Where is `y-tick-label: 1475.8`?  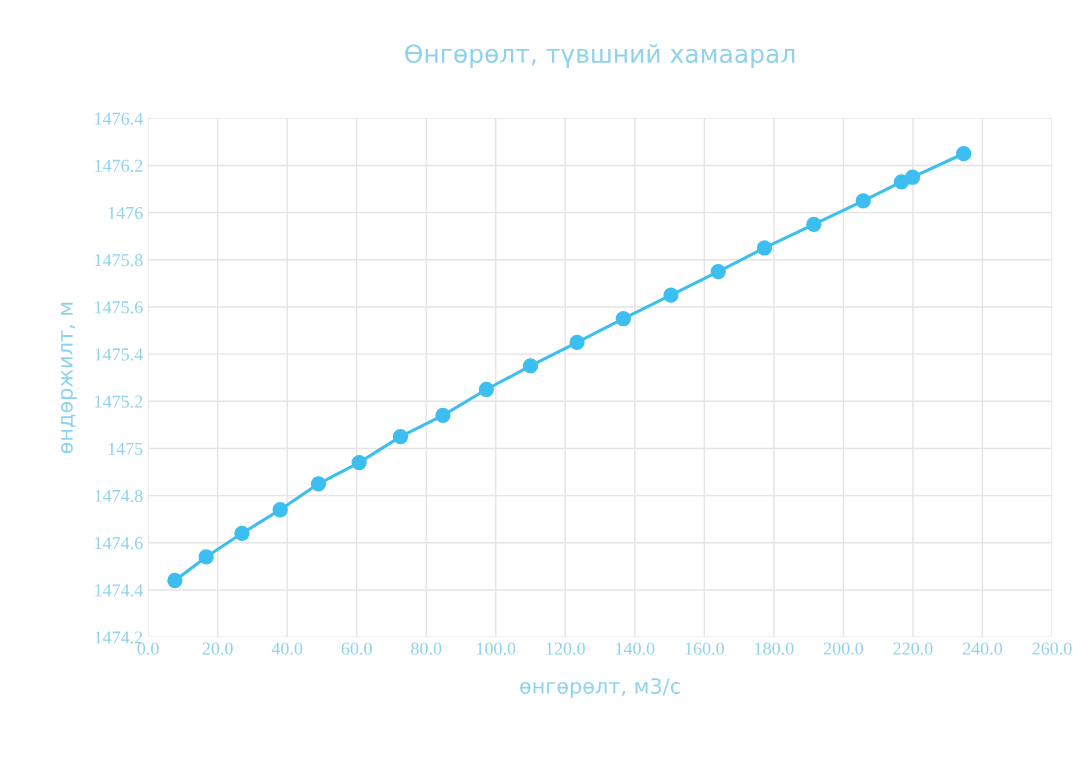
y-tick-label: 1475.8 is located at coordinates (119, 260).